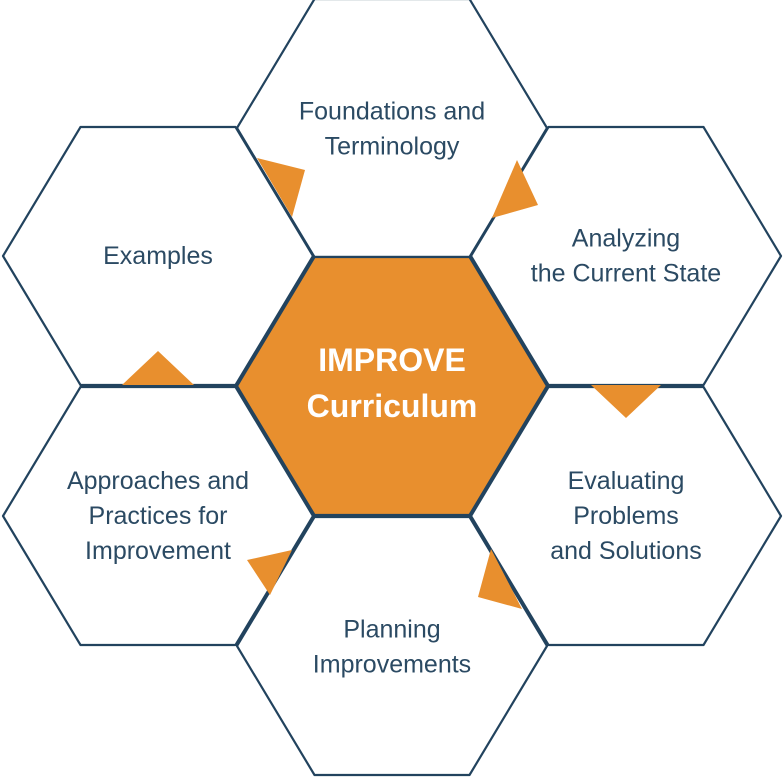  Describe the element at coordinates (391, 629) in the screenshot. I see `module-label-planning-line: Planning` at that location.